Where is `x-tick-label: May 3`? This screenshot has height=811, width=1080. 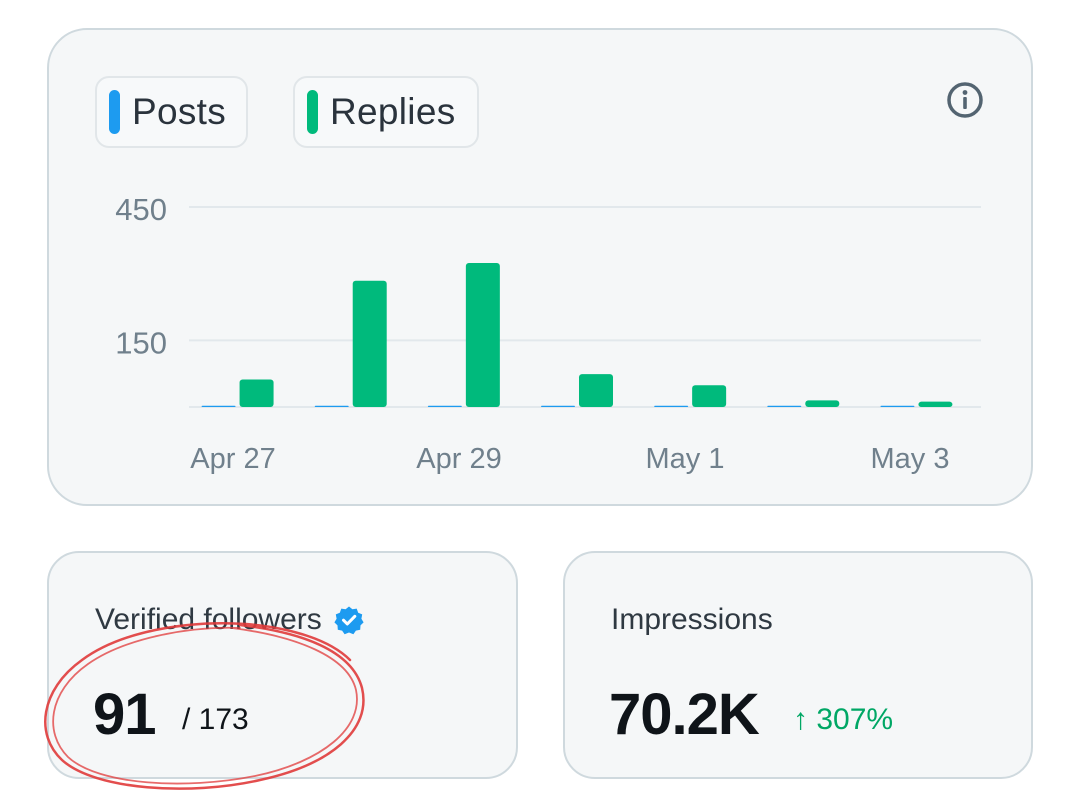 x-tick-label: May 3 is located at coordinates (910, 459).